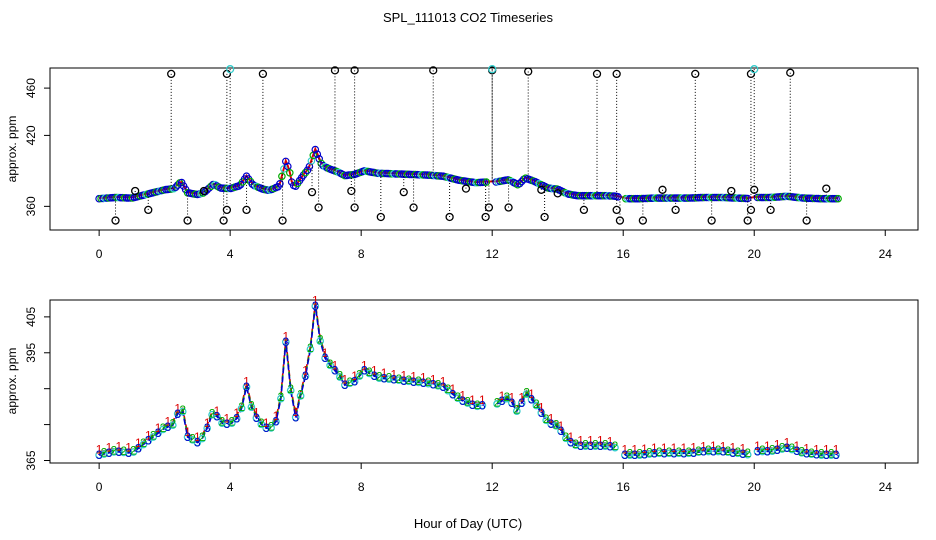 Image resolution: width=936 pixels, height=540 pixels. I want to click on bottom-x-tick-label: 12, so click(493, 487).